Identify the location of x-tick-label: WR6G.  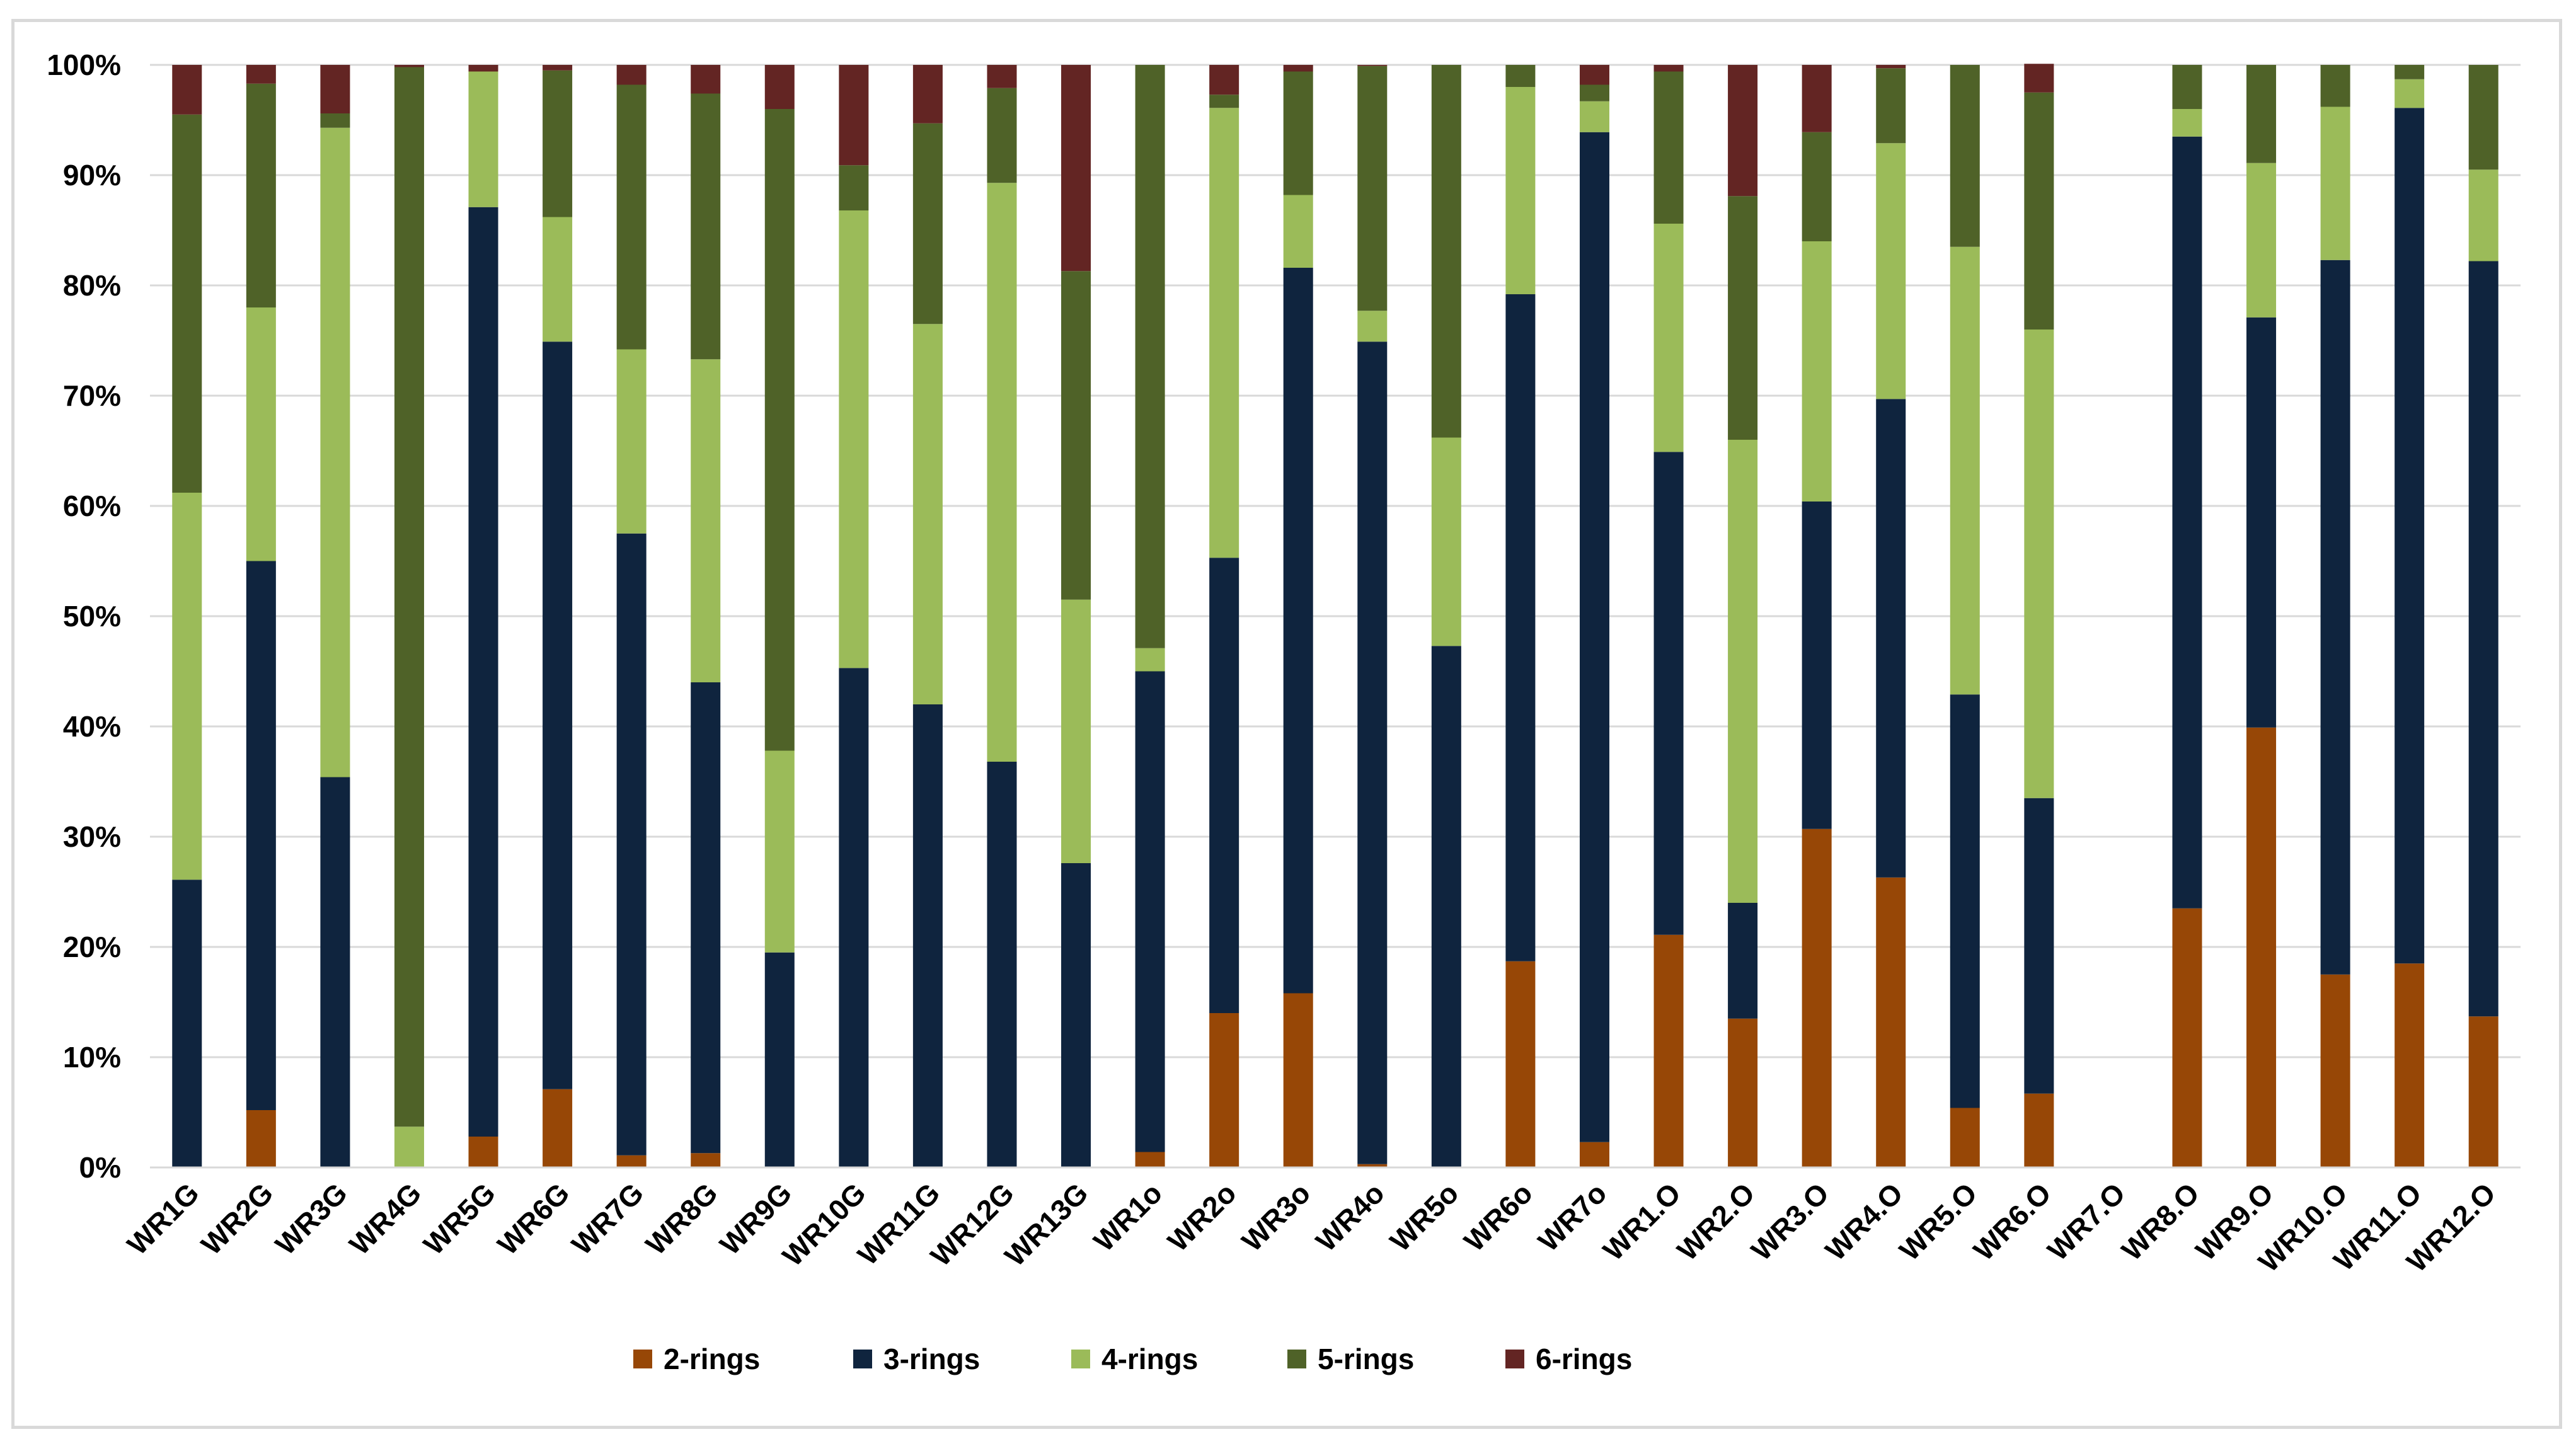
(533, 1218).